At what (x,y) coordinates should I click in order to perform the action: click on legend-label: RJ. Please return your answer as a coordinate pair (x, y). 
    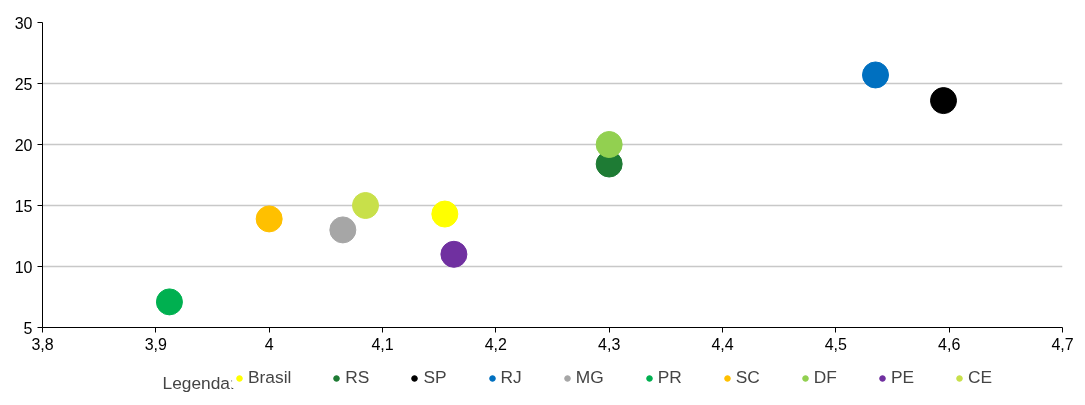
    Looking at the image, I should click on (511, 377).